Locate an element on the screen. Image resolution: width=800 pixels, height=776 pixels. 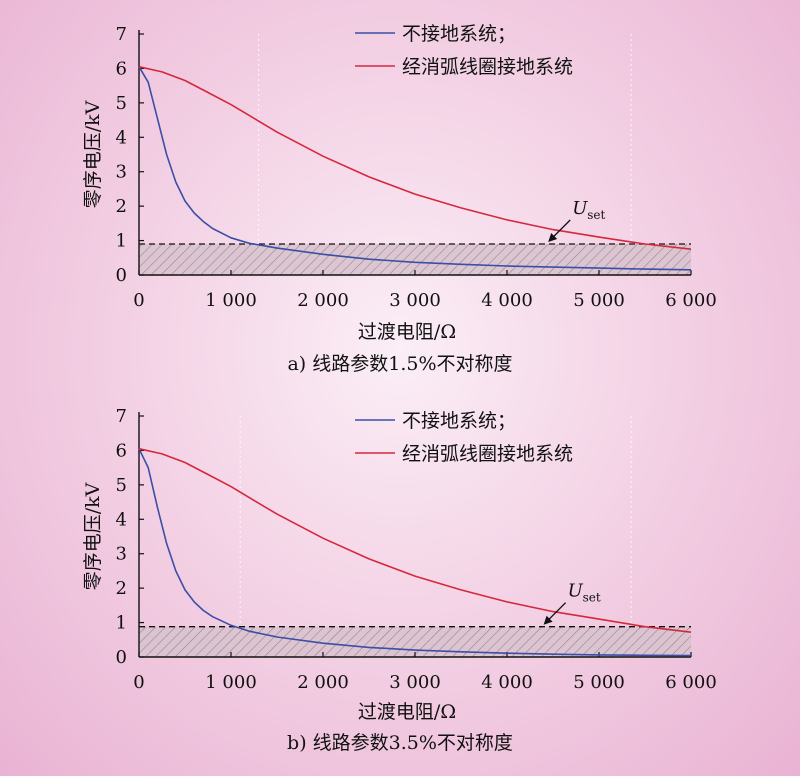
panel-caption: a) 线路参数1.5%不对称度 is located at coordinates (399, 364).